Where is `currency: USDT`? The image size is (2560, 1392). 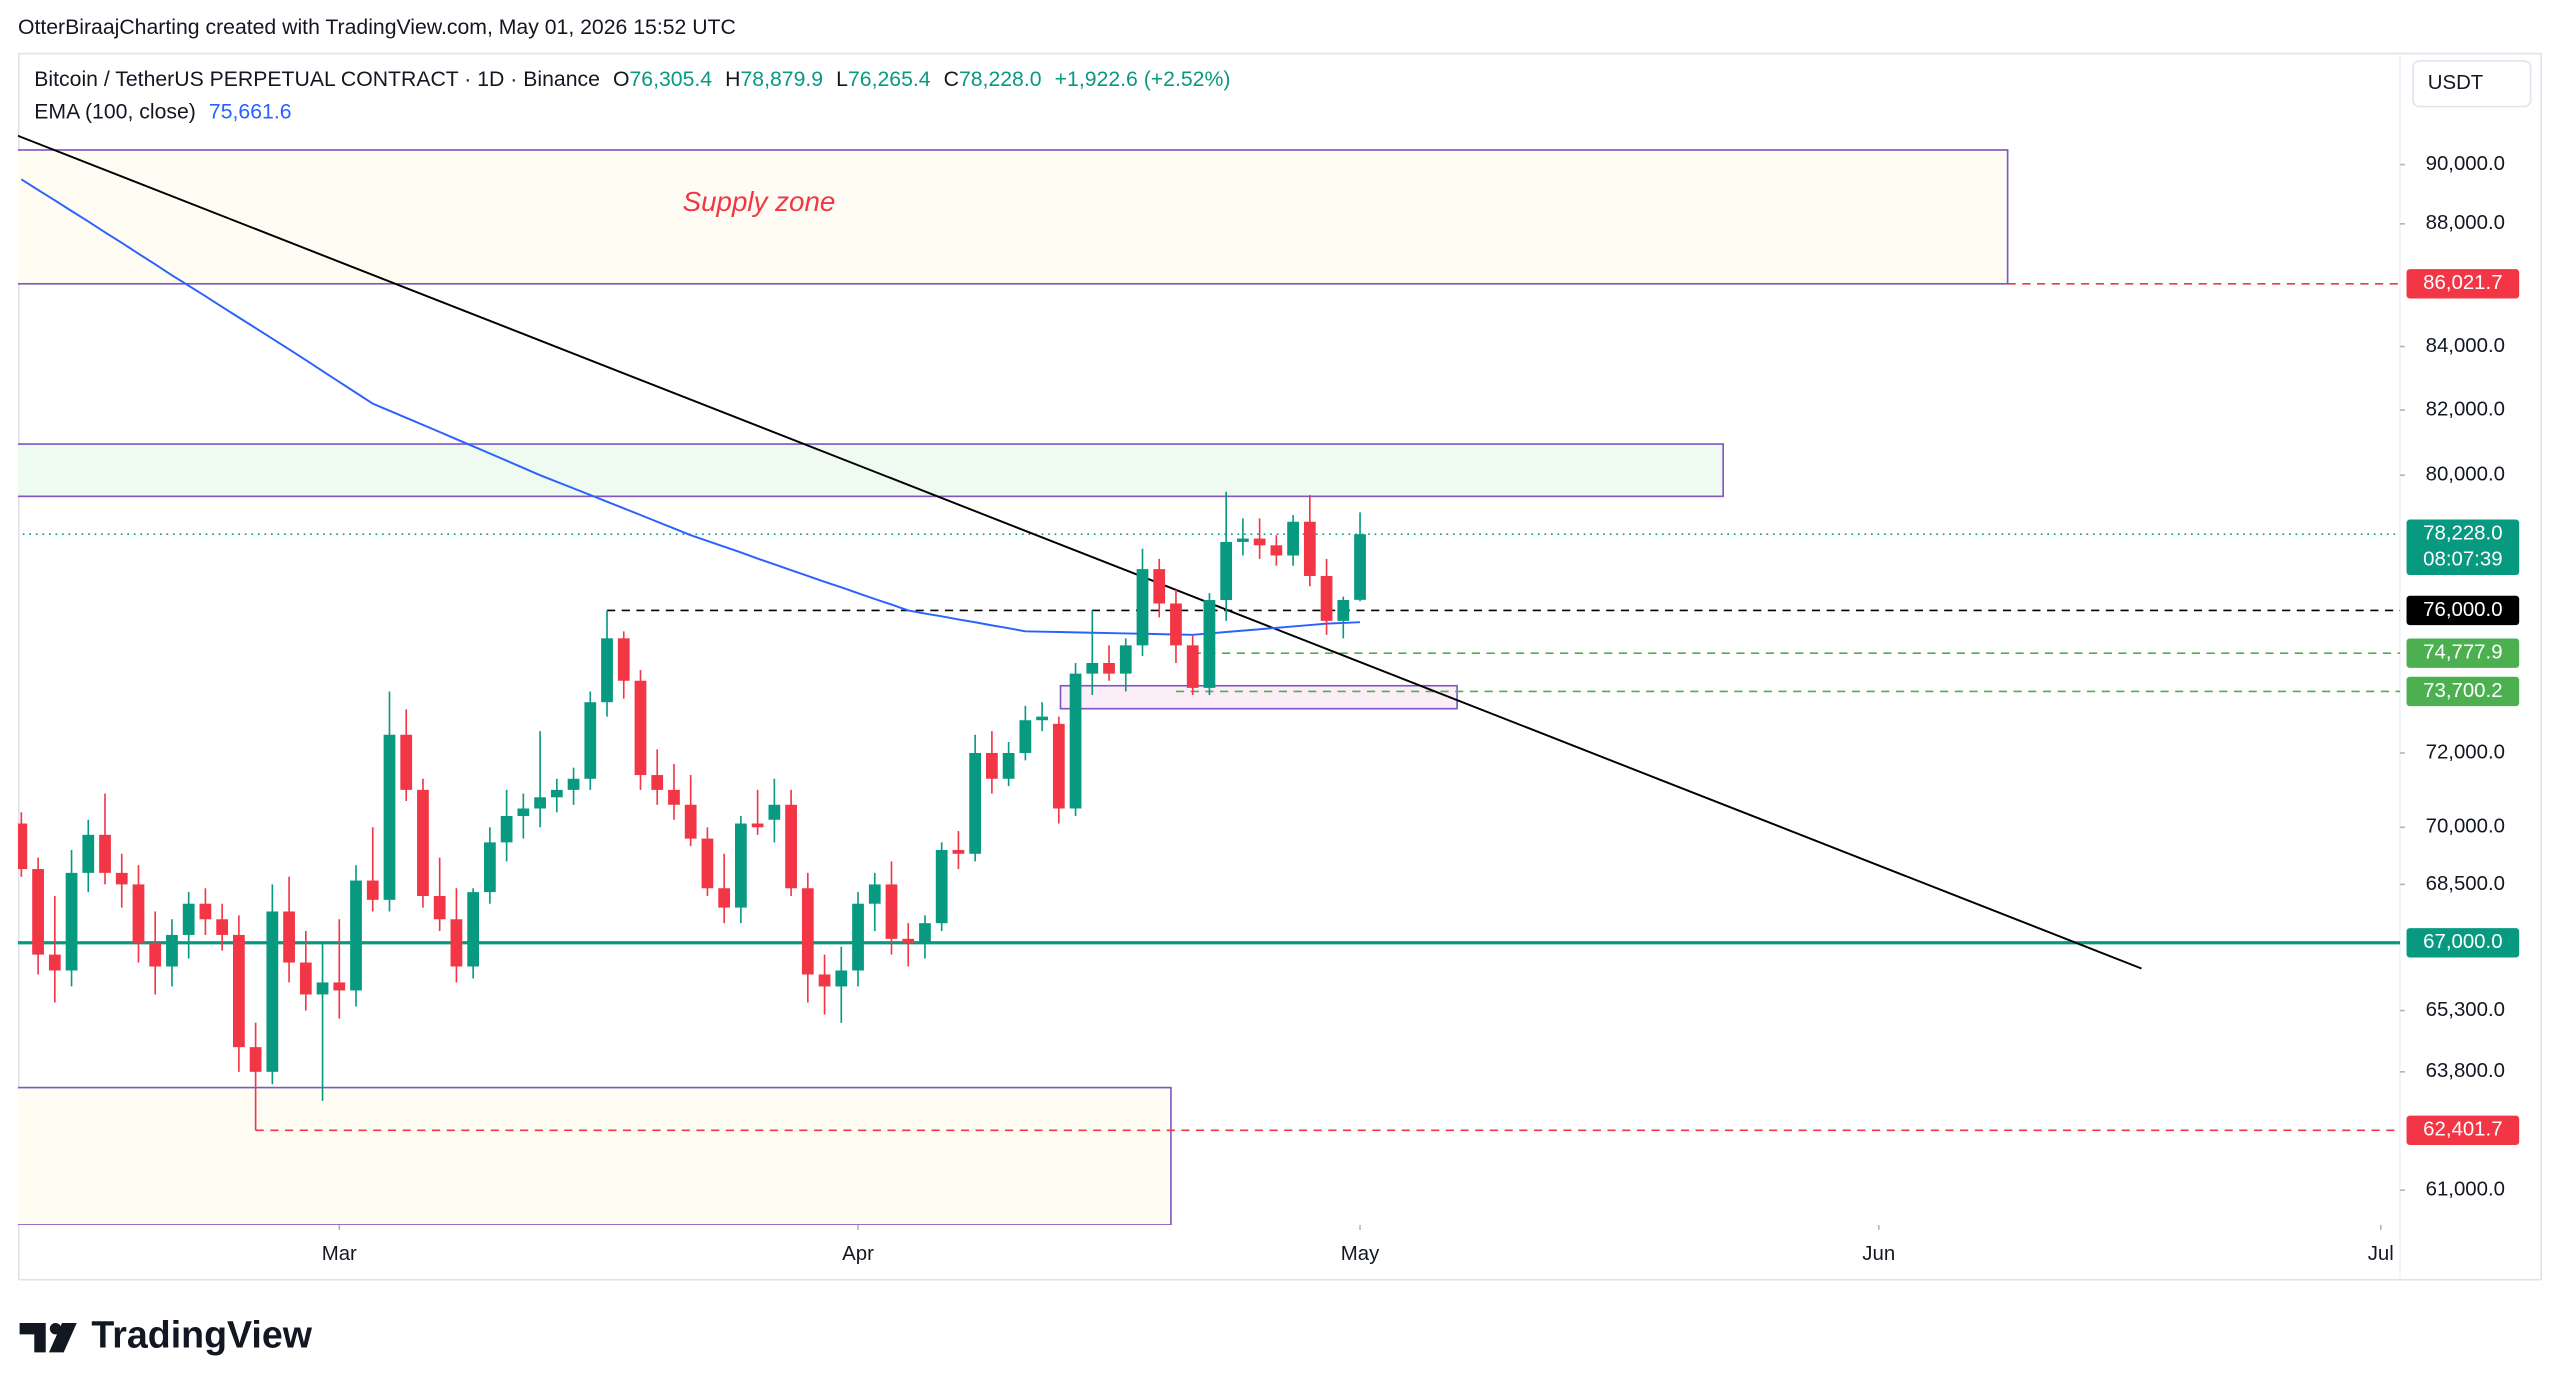 currency: USDT is located at coordinates (2456, 83).